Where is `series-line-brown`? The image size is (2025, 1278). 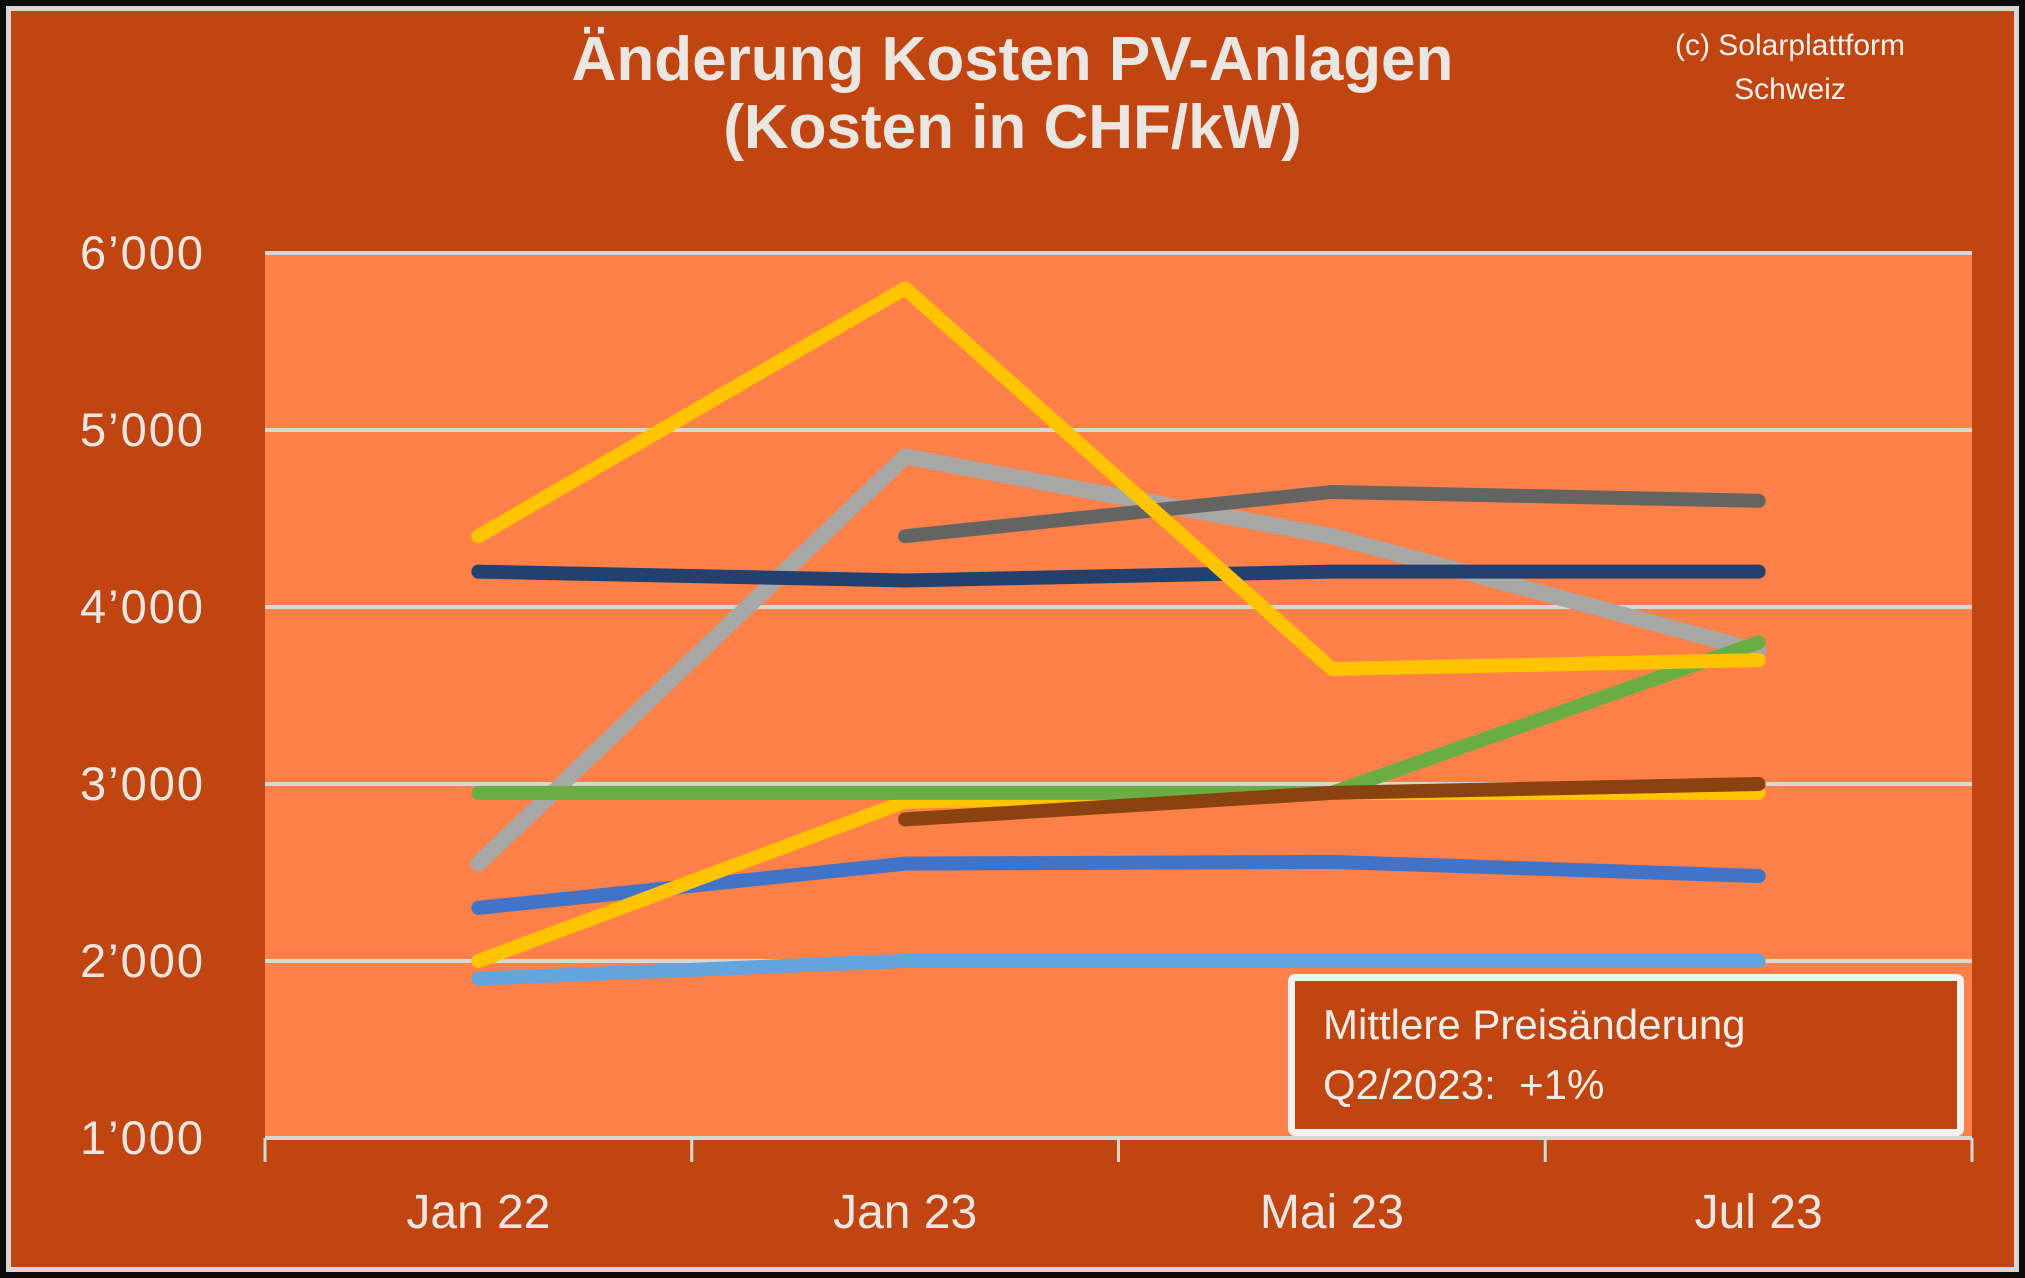 series-line-brown is located at coordinates (1332, 802).